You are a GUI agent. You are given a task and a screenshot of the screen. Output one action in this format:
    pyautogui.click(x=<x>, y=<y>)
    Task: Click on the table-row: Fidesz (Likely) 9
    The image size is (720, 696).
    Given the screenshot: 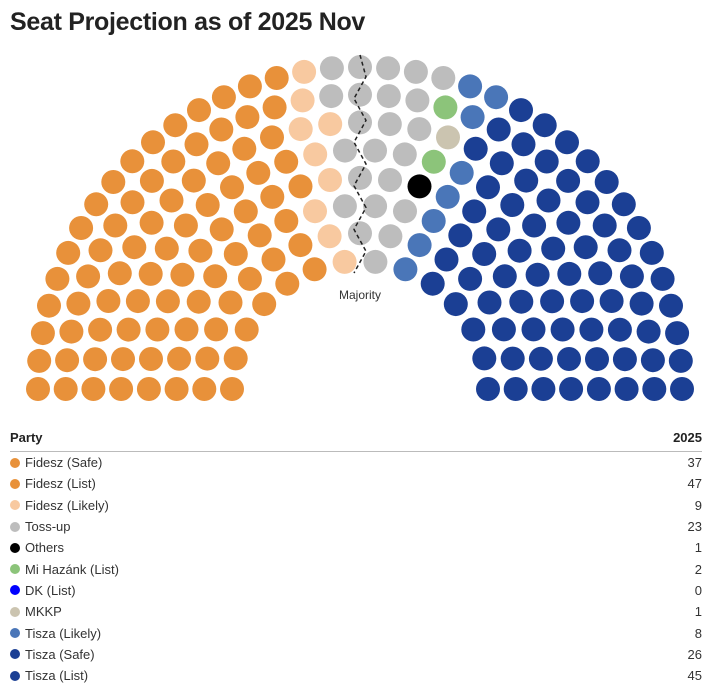 What is the action you would take?
    pyautogui.click(x=356, y=505)
    